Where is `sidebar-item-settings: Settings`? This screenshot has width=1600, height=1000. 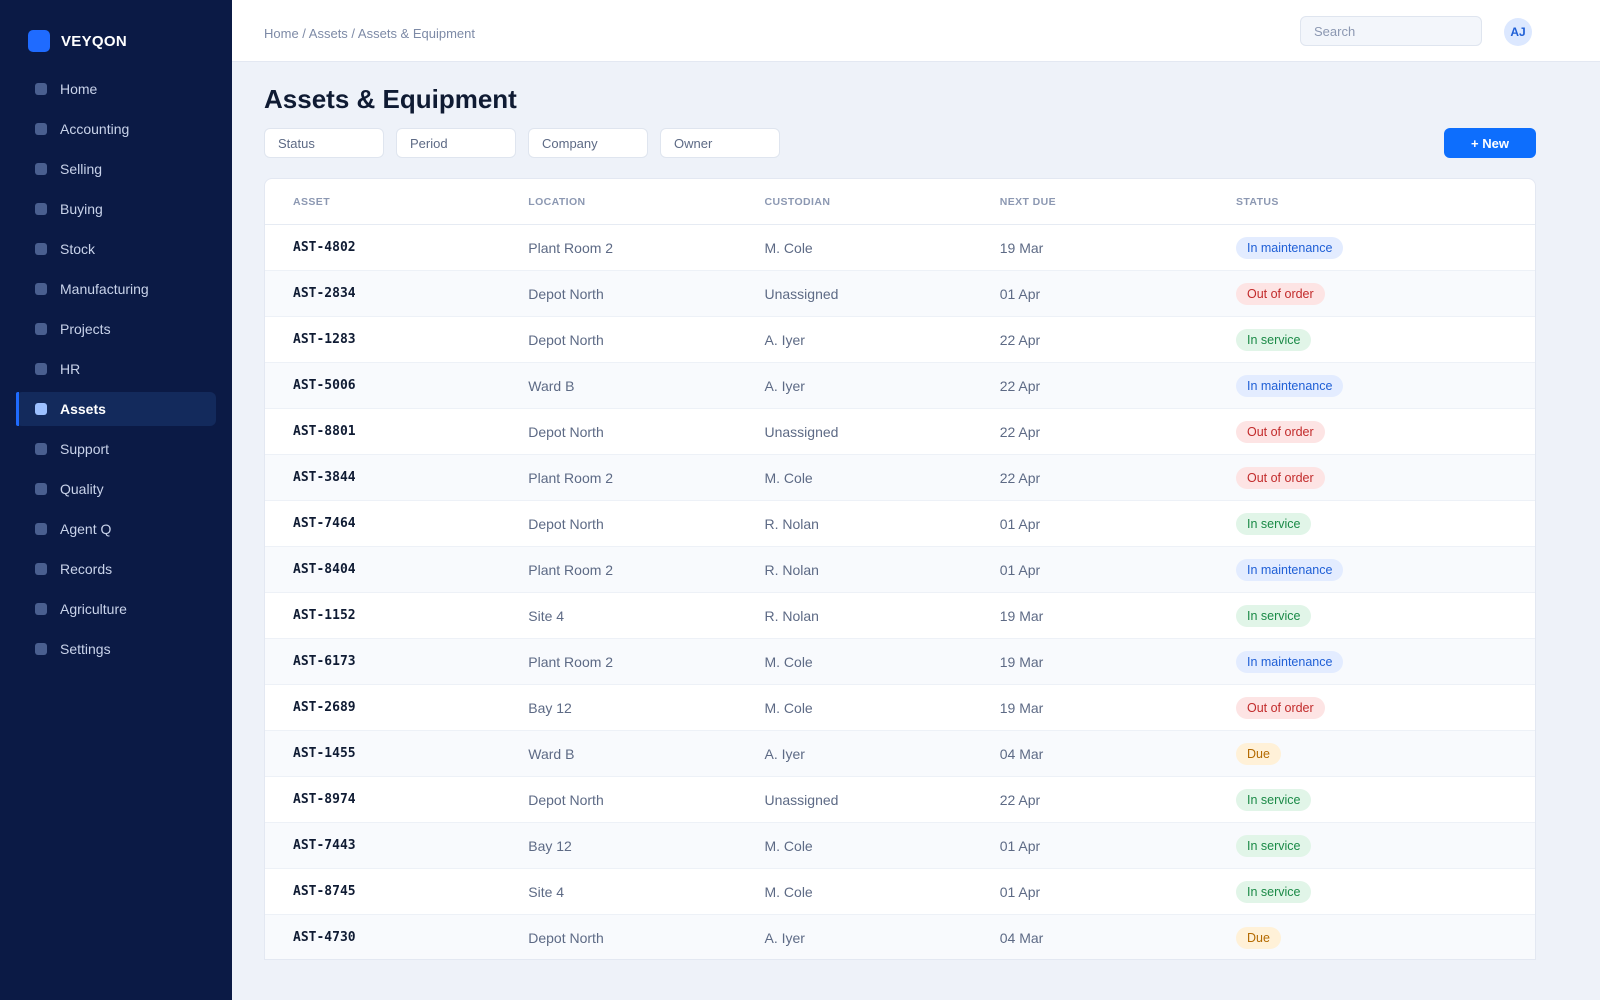 sidebar-item-settings: Settings is located at coordinates (116, 649).